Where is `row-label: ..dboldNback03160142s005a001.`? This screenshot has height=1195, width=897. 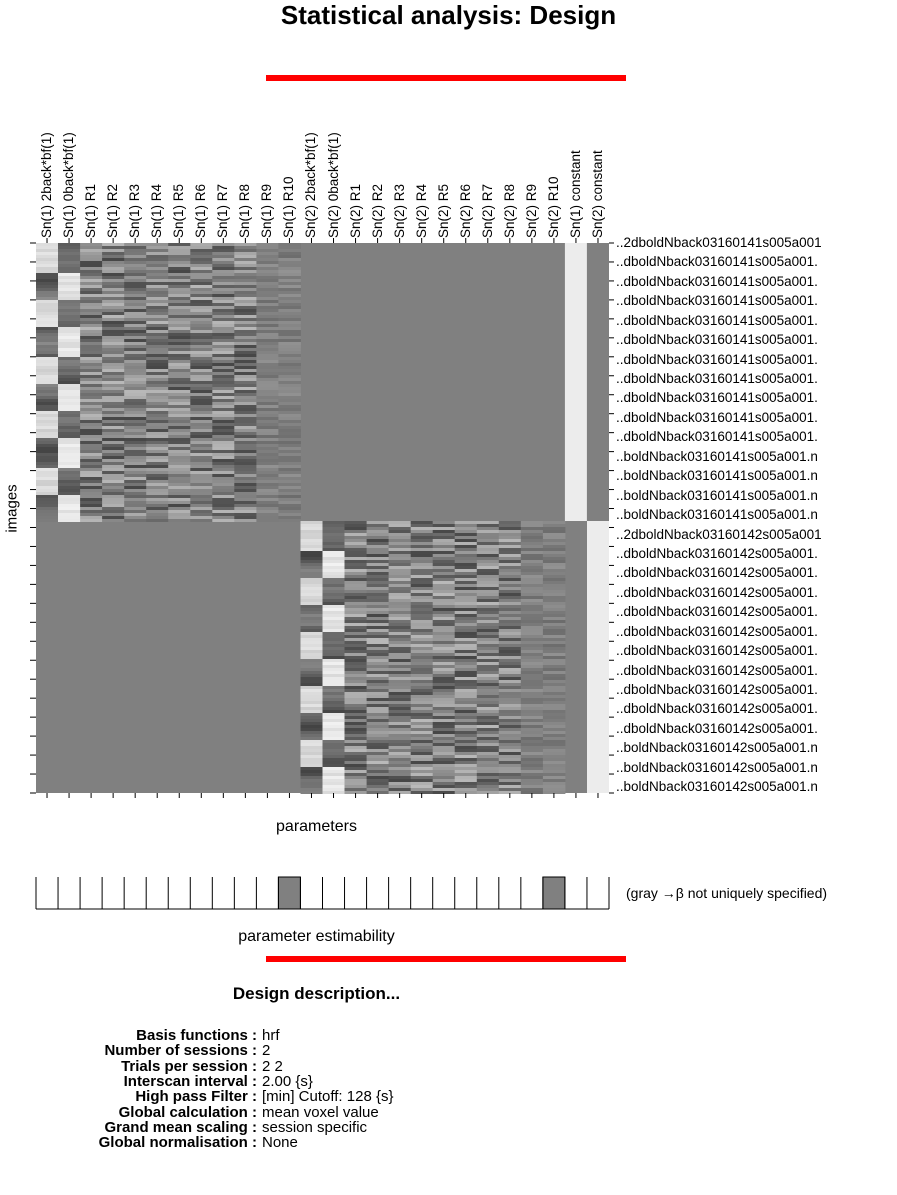
row-label: ..dboldNback03160142s005a001. is located at coordinates (717, 553).